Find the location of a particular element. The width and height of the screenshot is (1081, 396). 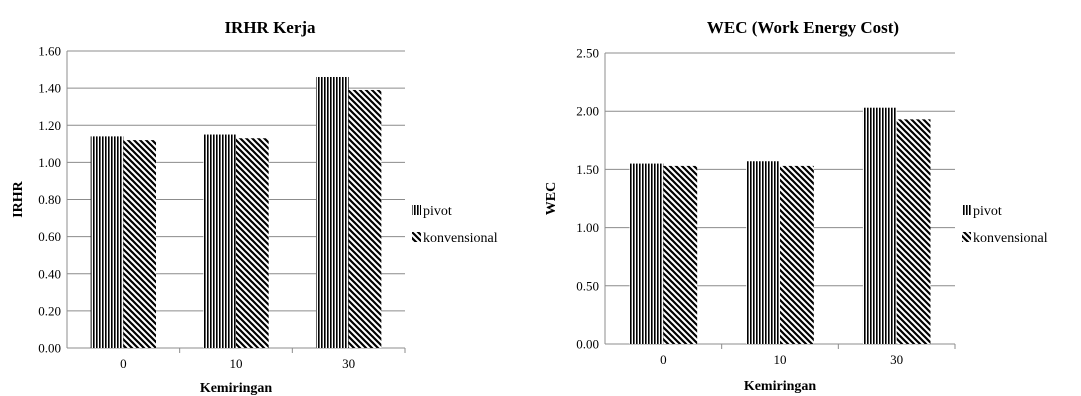

y-tick-label: 1.60 is located at coordinates (49, 51).